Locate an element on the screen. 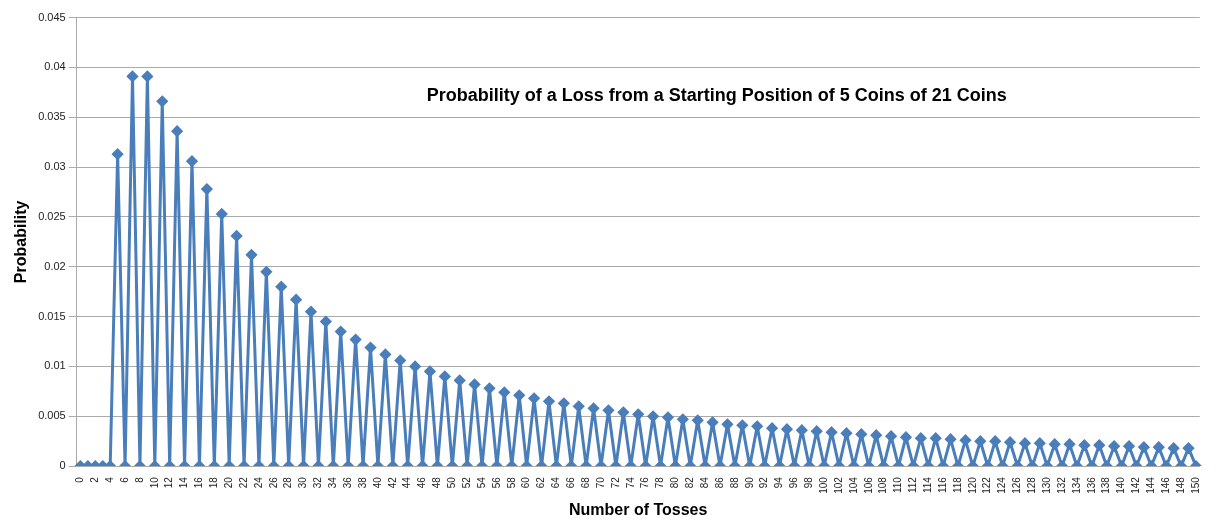  y-tick-label: 0.01 is located at coordinates (55, 365).